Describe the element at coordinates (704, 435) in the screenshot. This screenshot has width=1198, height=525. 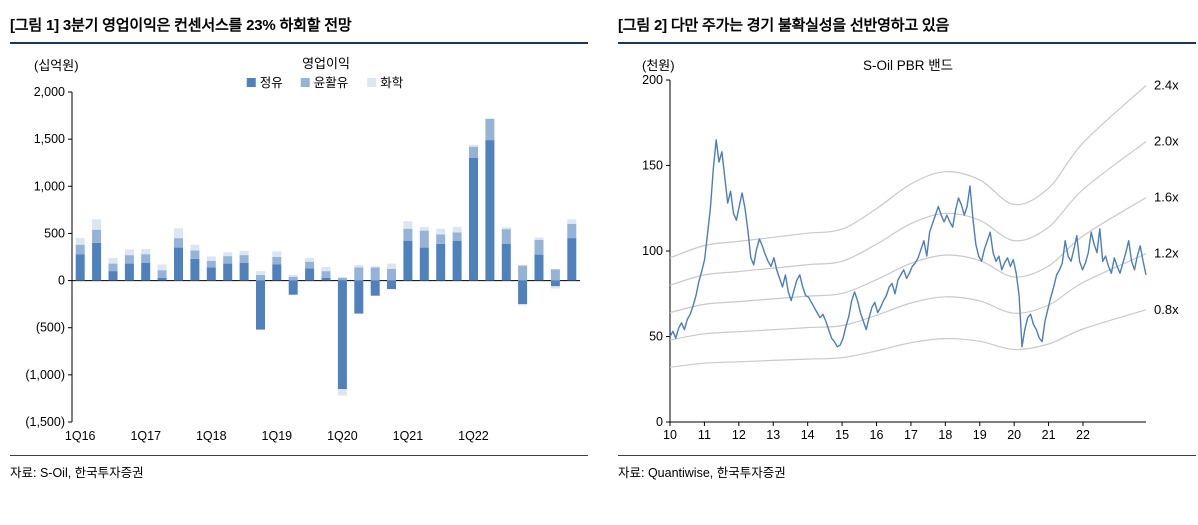
I see `x-tick-label: 11` at that location.